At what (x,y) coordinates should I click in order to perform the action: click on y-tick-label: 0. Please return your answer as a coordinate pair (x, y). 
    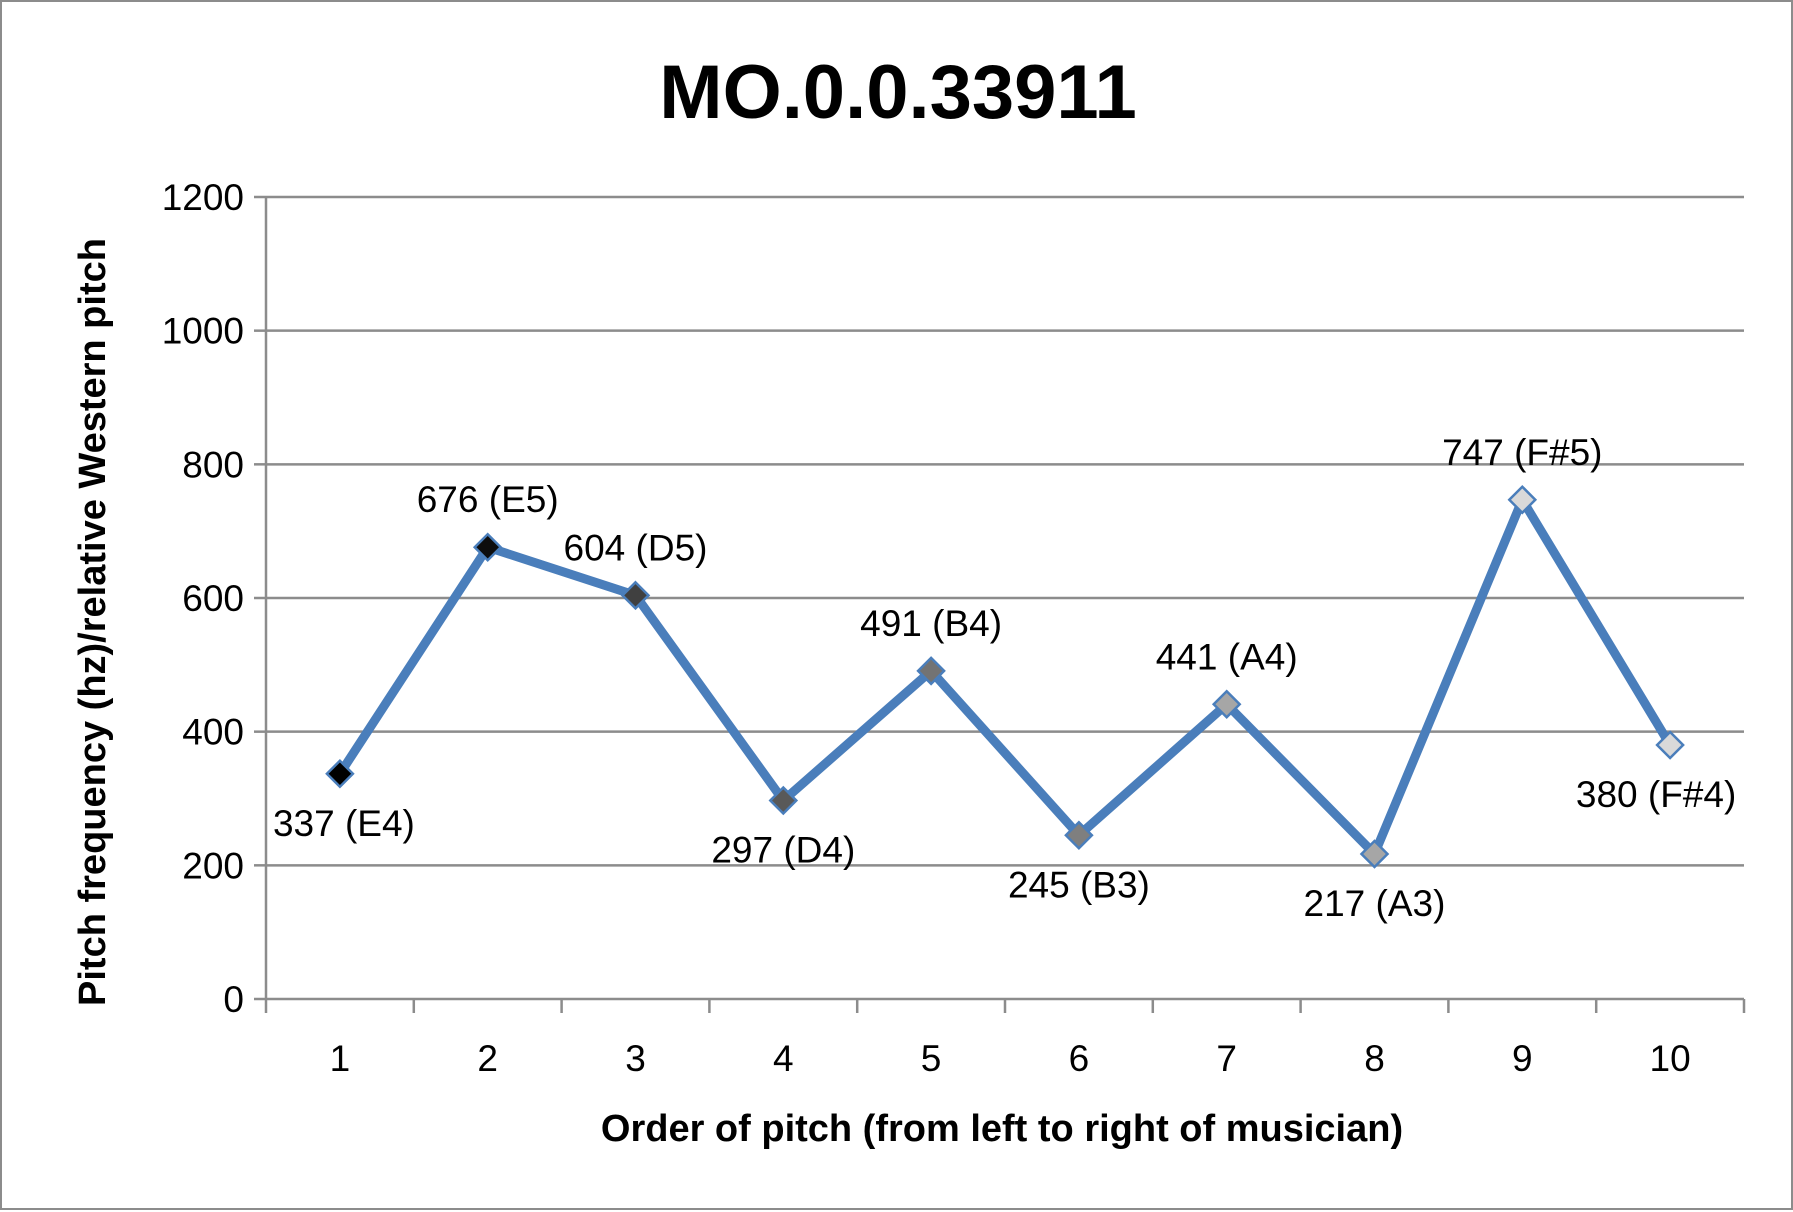
    Looking at the image, I should click on (233, 999).